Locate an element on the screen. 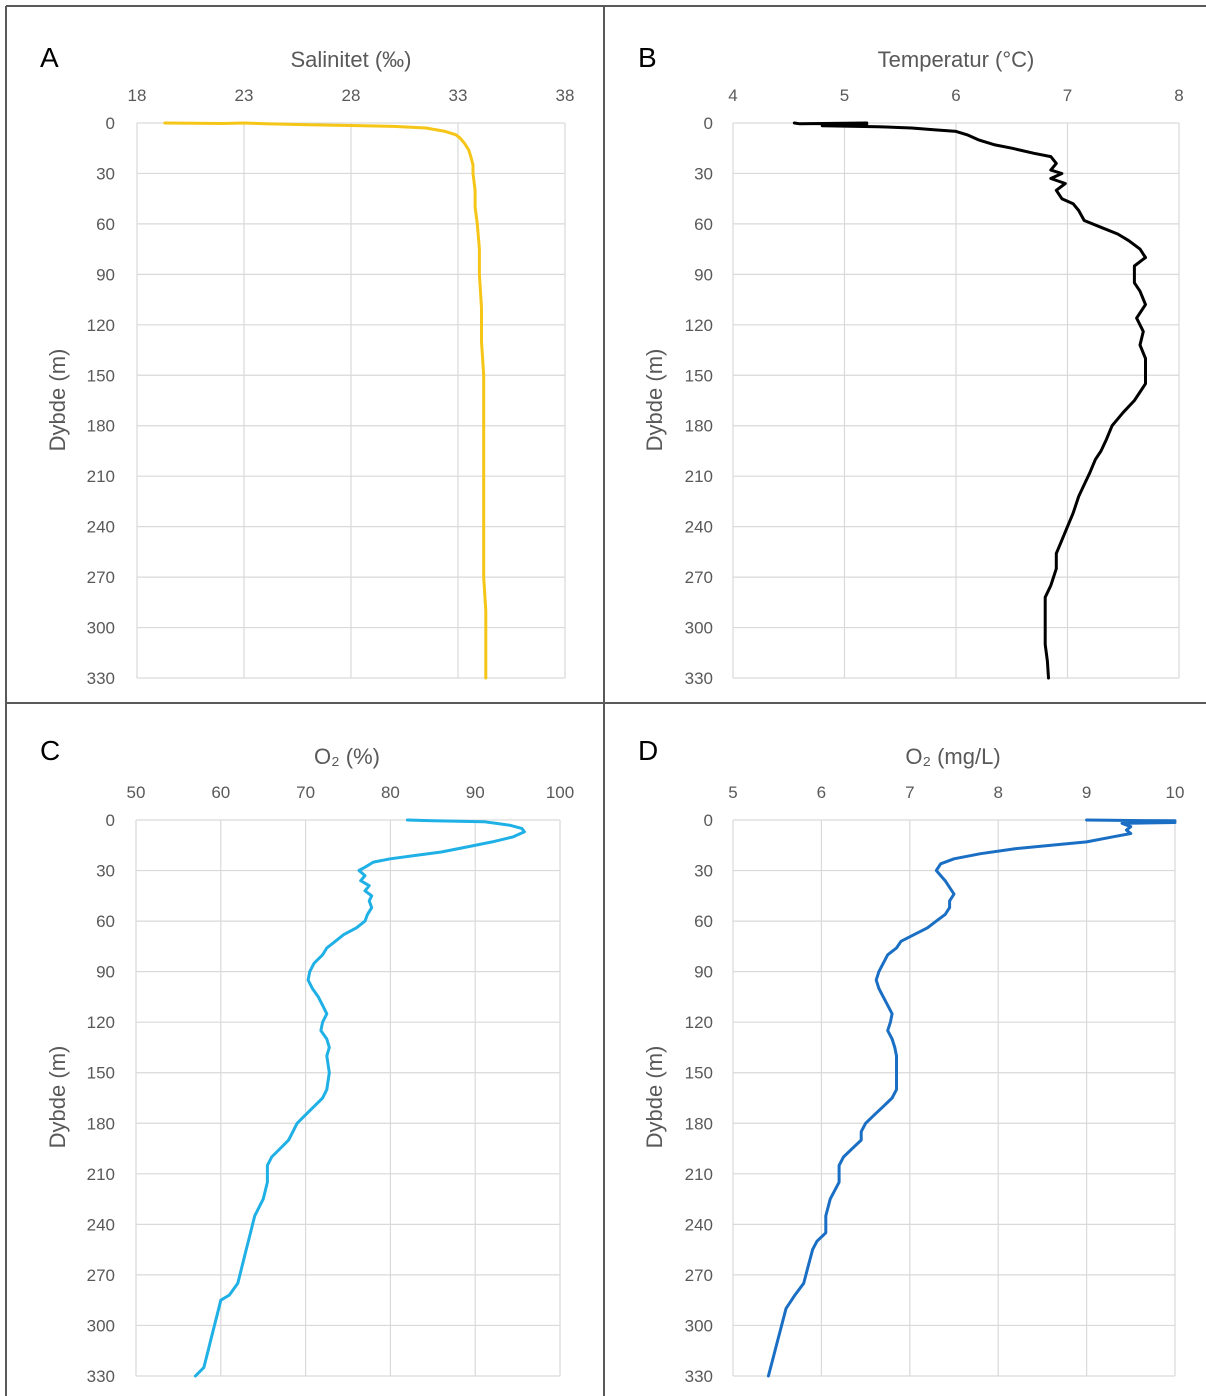 The image size is (1206, 1396). x-tick-label: 100 is located at coordinates (560, 792).